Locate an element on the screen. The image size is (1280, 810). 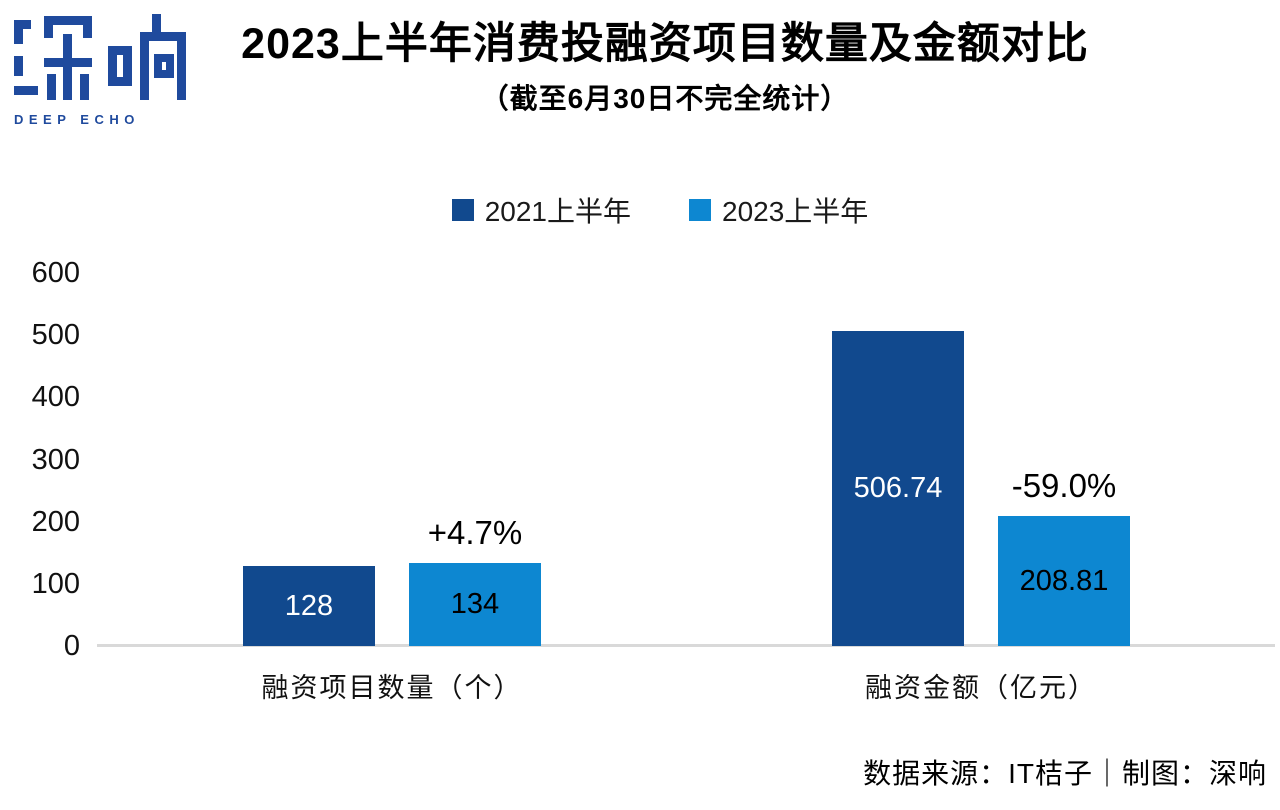
bar-value-label: 208.81 is located at coordinates (1064, 580).